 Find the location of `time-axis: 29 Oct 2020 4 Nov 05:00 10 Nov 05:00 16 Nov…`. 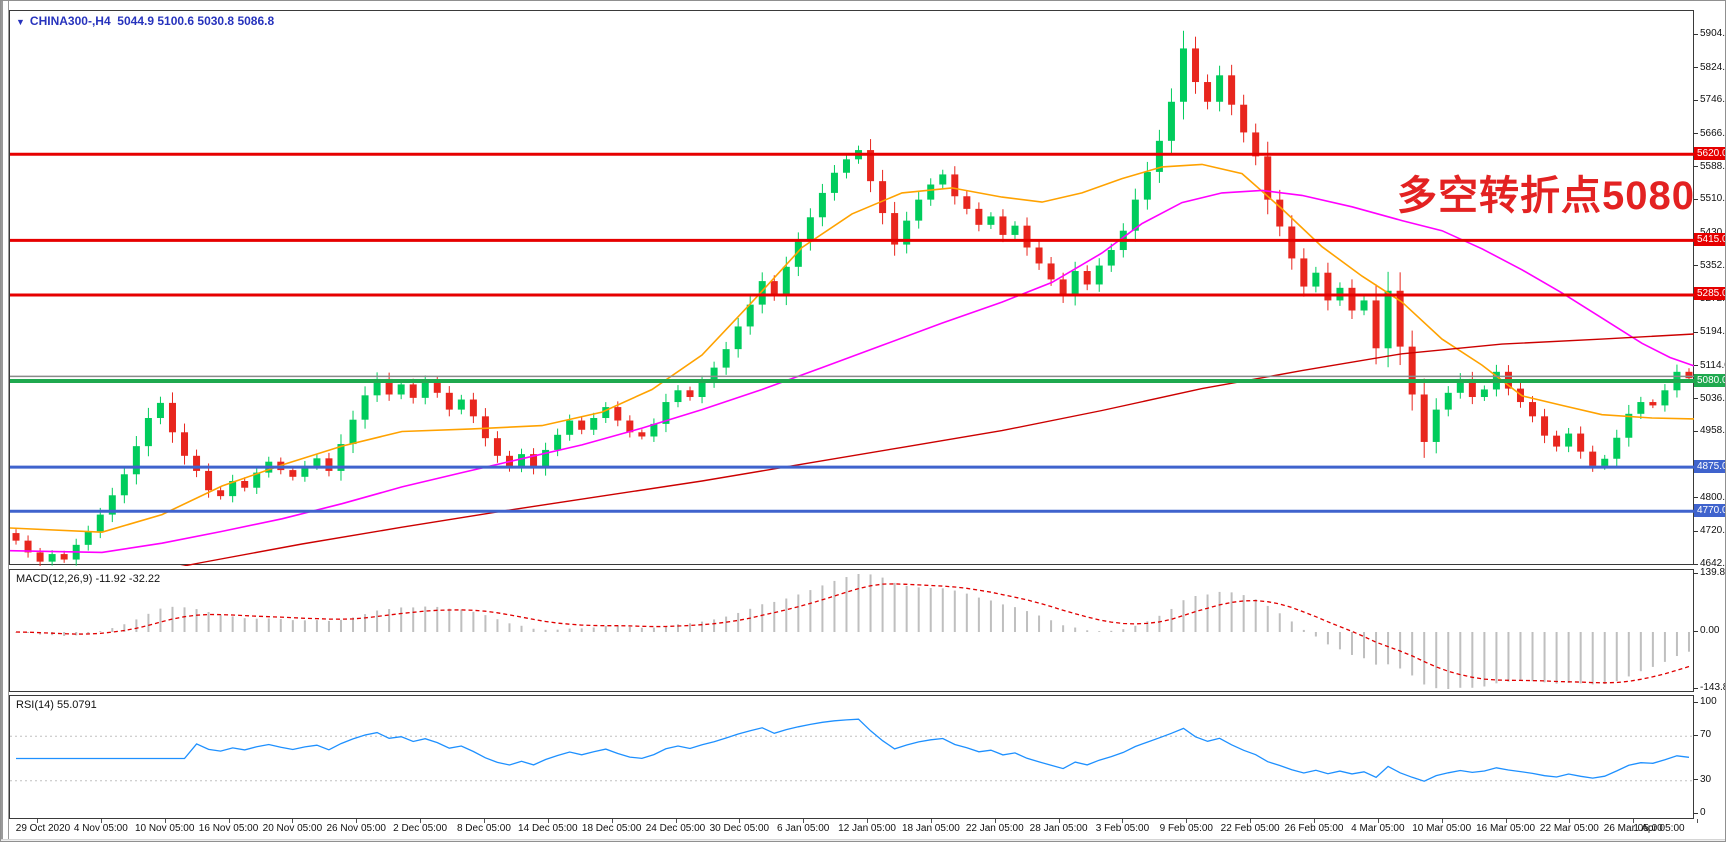

time-axis: 29 Oct 2020 4 Nov 05:00 10 Nov 05:00 16 Nov… is located at coordinates (854, 829).